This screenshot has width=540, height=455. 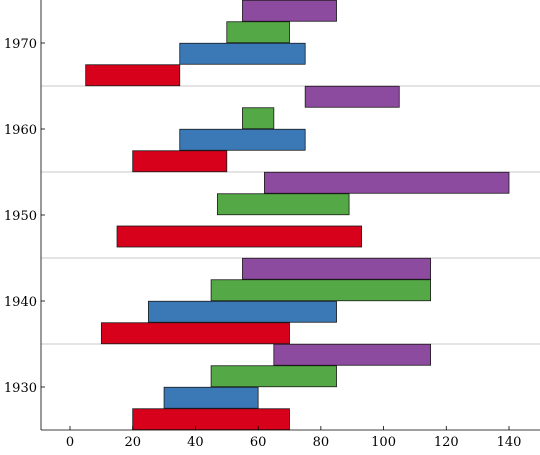 I want to click on bar-1960-green, so click(x=258, y=118).